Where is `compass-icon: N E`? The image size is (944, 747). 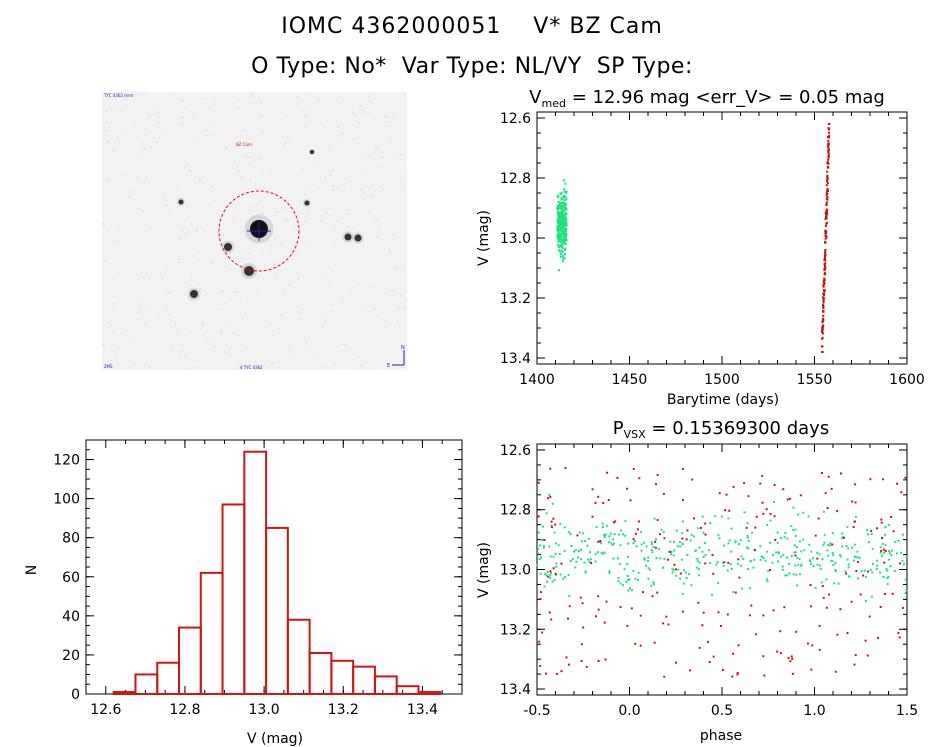
compass-icon: N E is located at coordinates (396, 357).